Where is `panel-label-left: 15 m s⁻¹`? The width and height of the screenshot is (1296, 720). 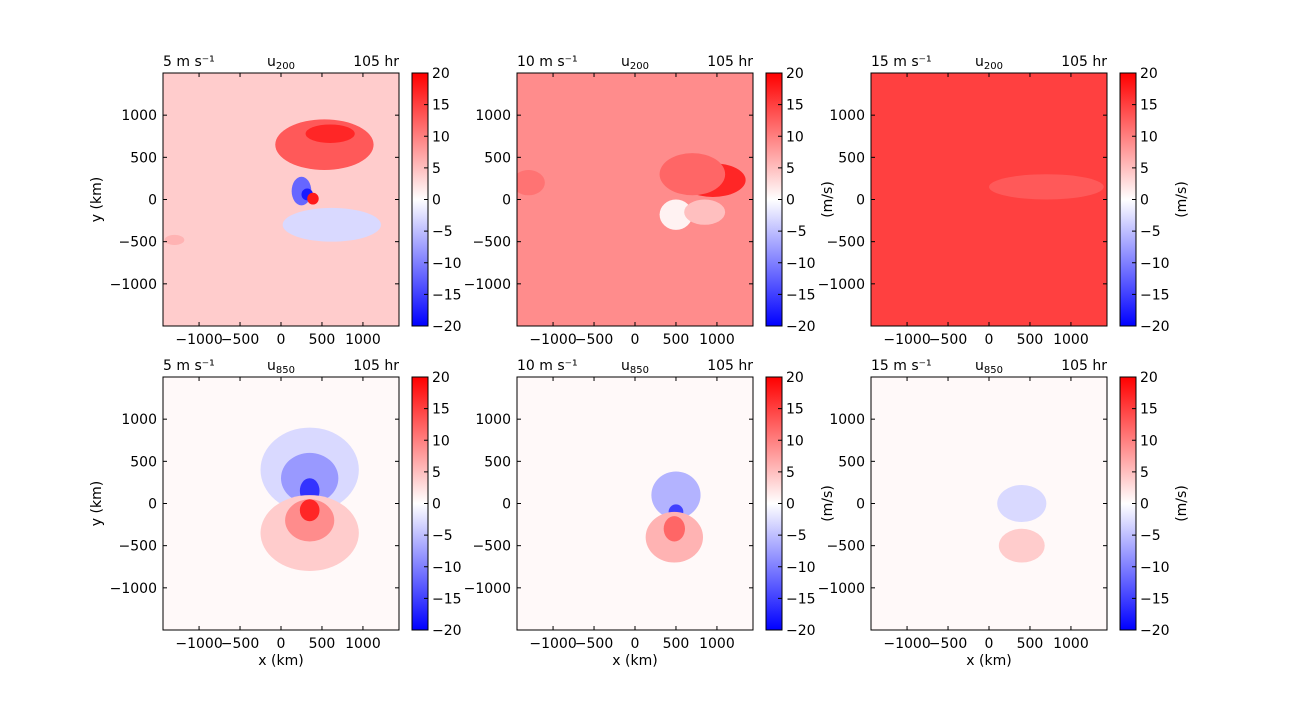
panel-label-left: 15 m s⁻¹ is located at coordinates (901, 366).